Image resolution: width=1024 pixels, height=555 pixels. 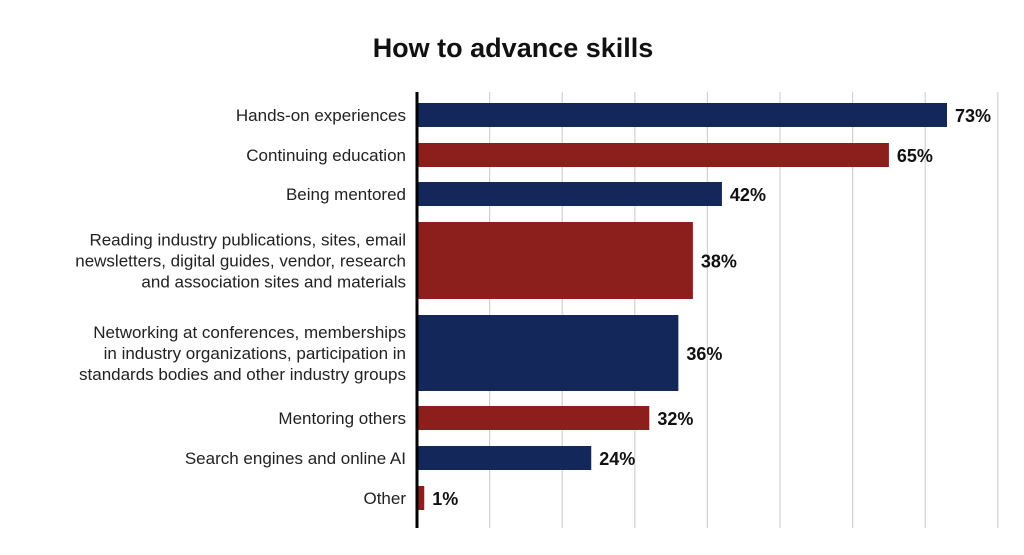 I want to click on value-label: 65%, so click(x=915, y=156).